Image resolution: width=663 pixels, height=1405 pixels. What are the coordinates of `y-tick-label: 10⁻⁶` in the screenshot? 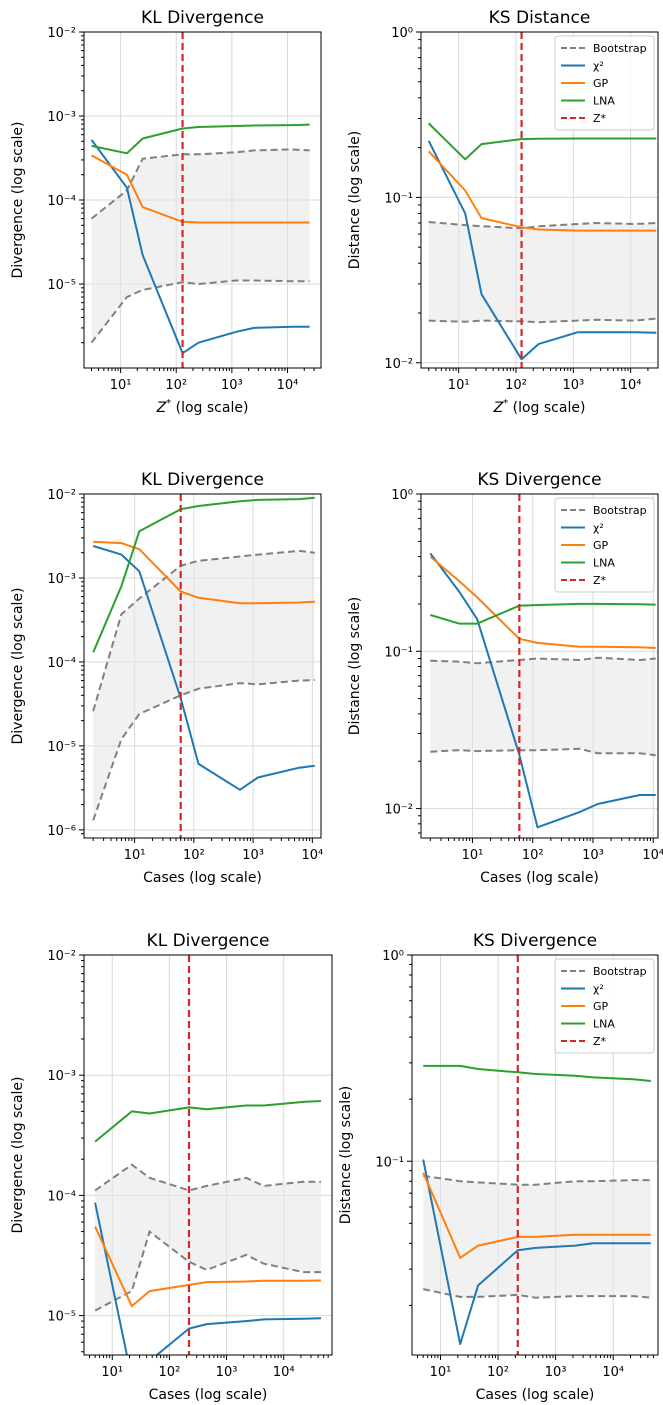 It's located at (61, 831).